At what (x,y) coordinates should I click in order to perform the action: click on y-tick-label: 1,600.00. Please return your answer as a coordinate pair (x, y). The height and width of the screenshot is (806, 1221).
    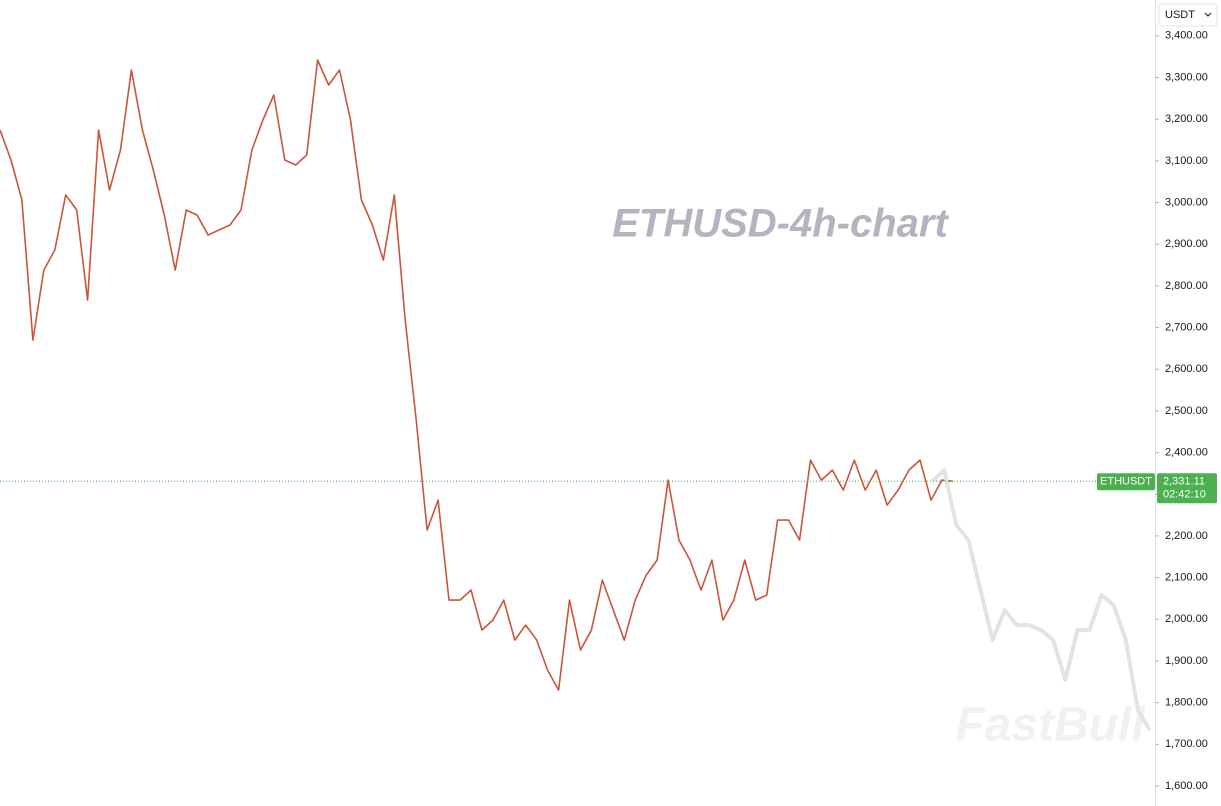
    Looking at the image, I should click on (1186, 786).